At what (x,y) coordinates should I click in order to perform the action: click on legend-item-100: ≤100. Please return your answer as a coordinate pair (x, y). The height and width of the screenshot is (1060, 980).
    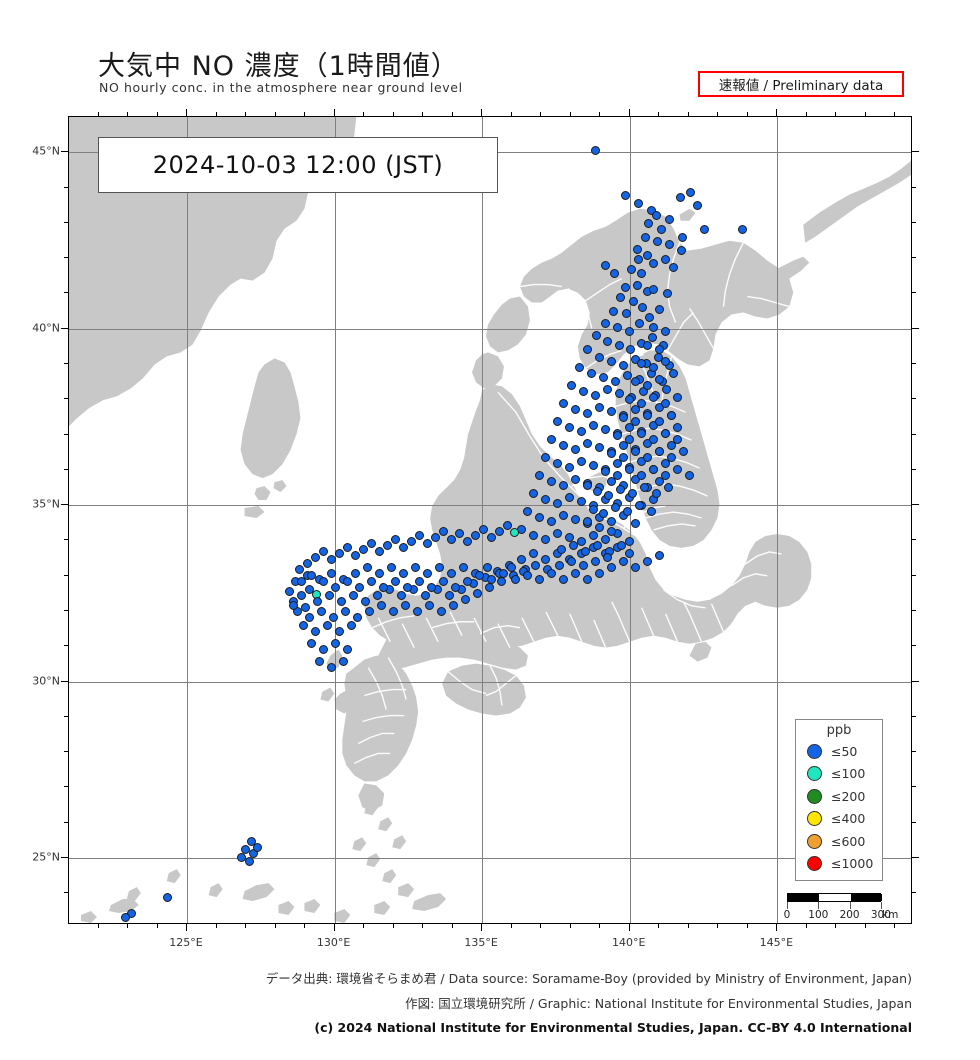
    Looking at the image, I should click on (839, 774).